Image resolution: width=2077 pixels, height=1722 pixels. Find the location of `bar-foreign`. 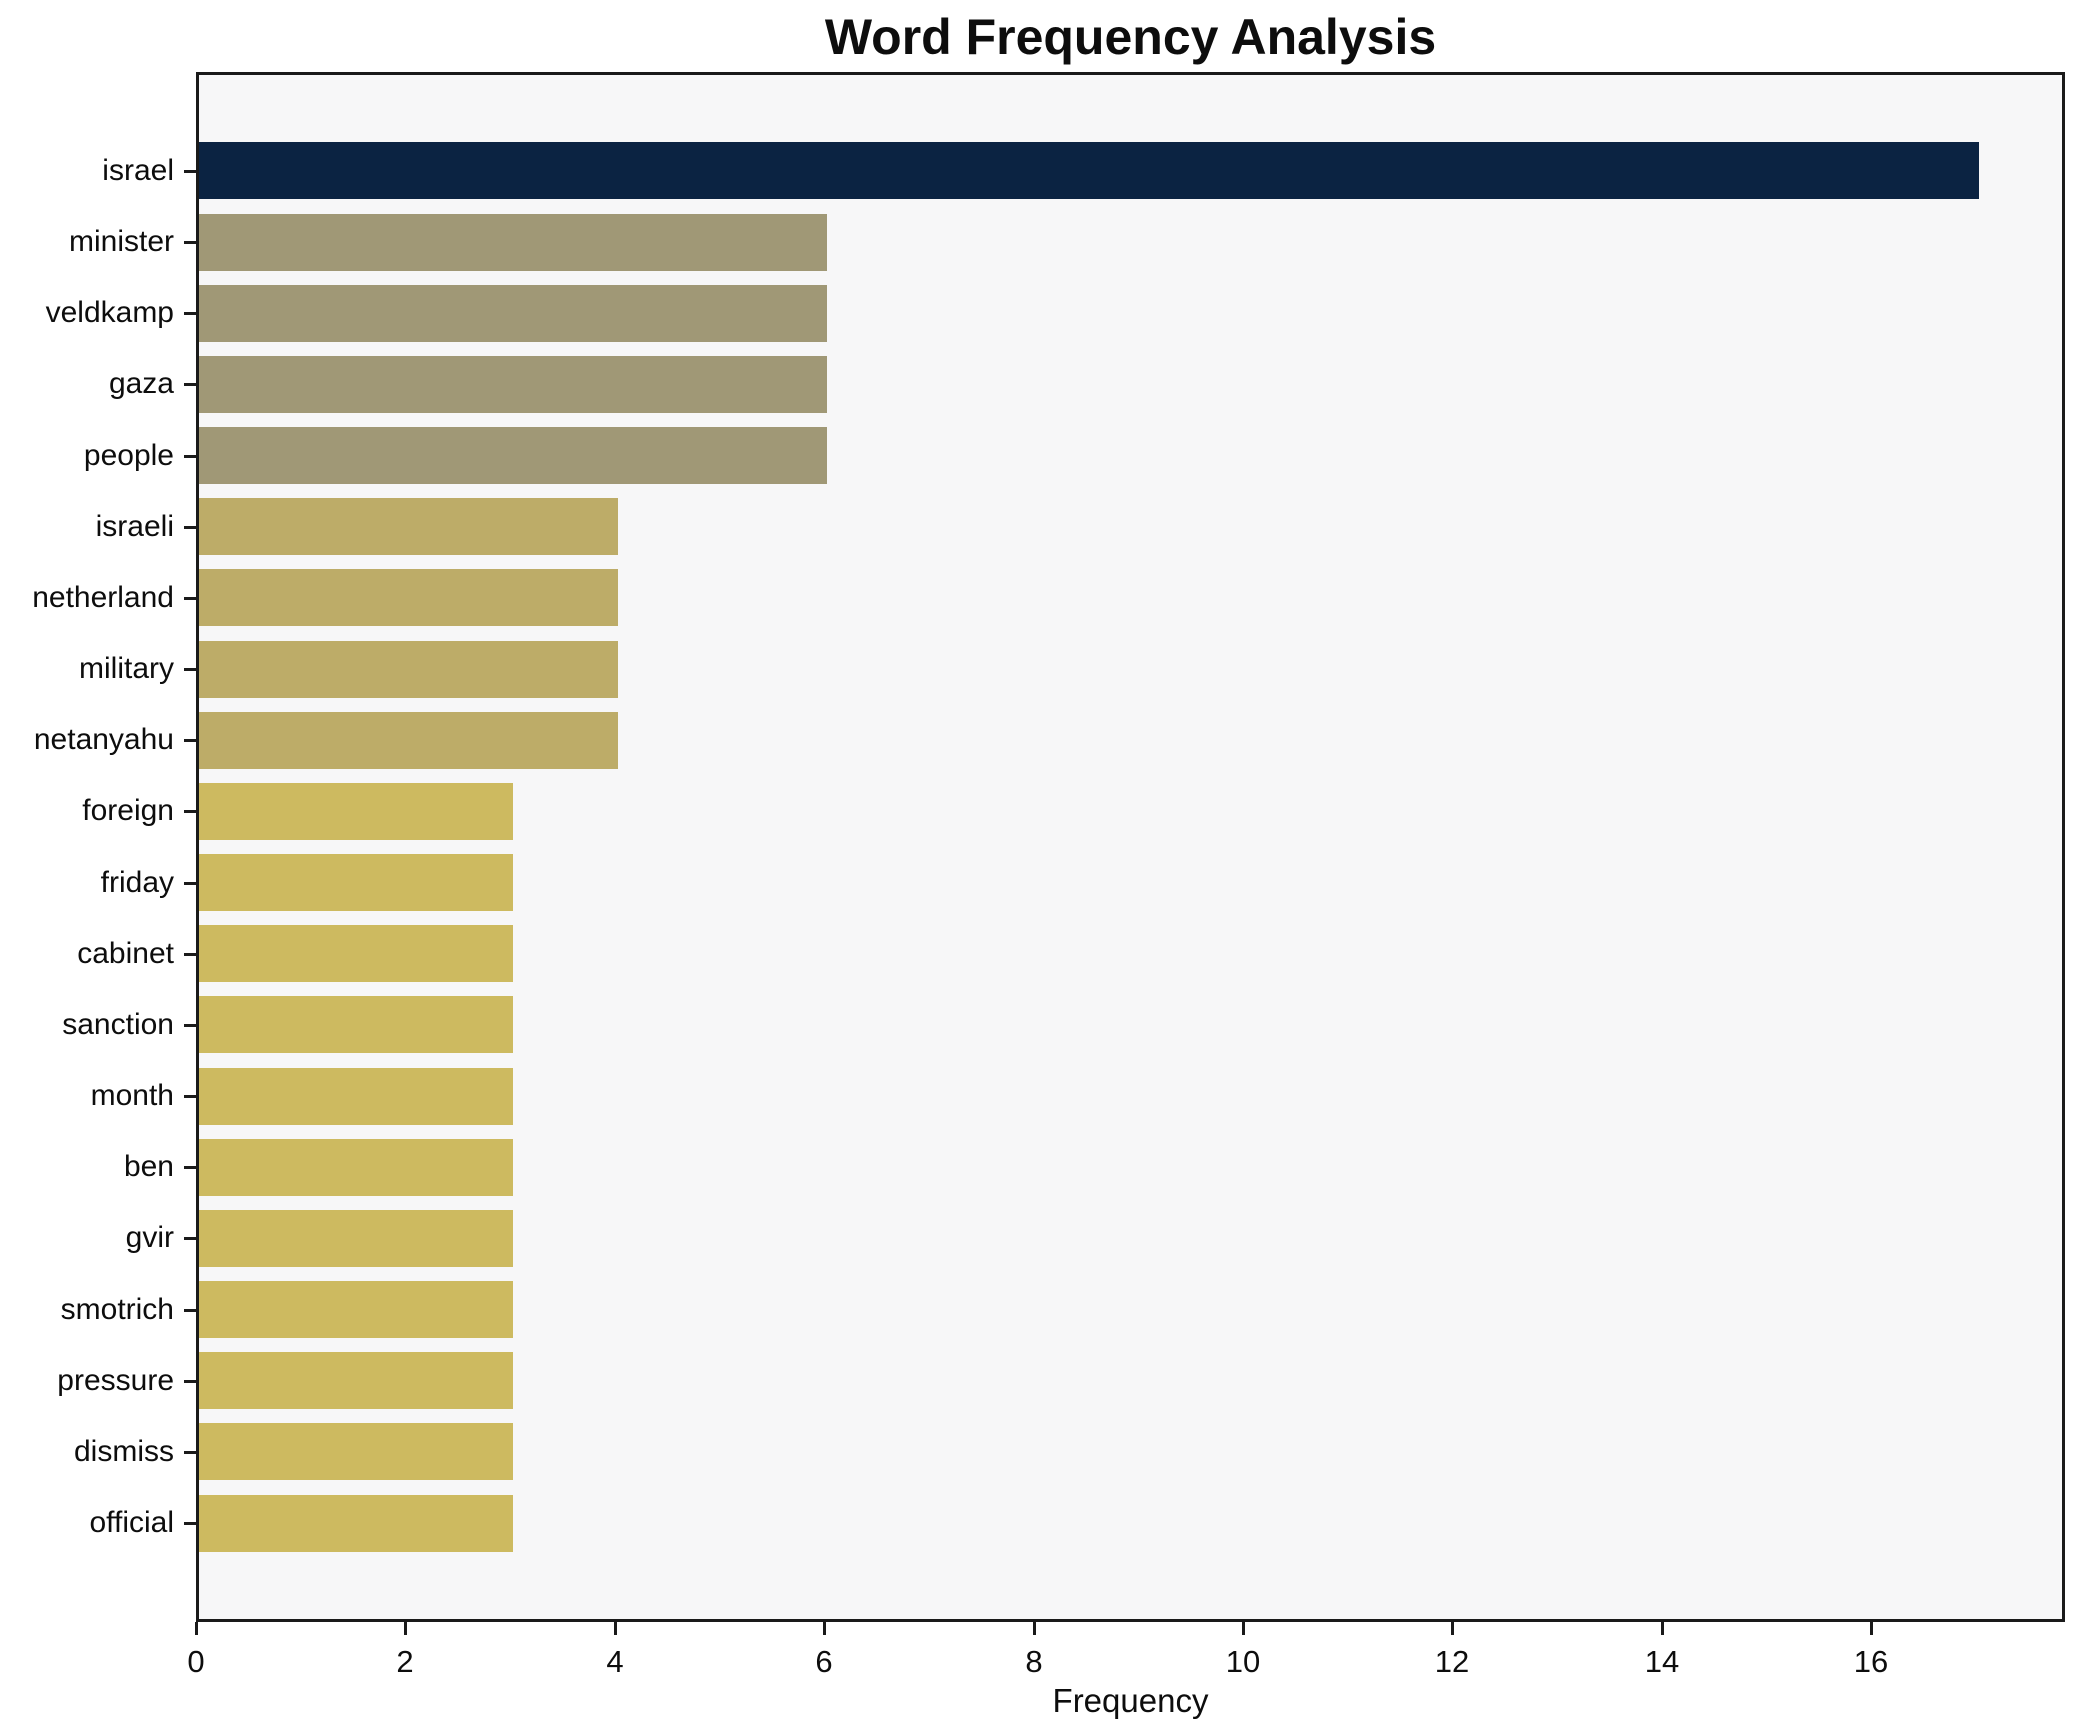

bar-foreign is located at coordinates (356, 811).